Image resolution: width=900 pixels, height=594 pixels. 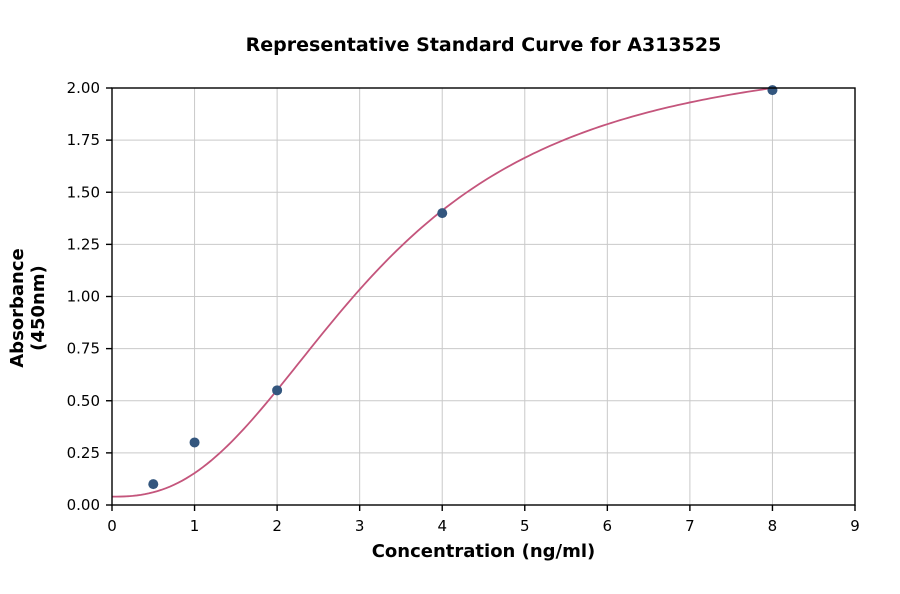 What do you see at coordinates (83, 244) in the screenshot?
I see `y-tick-label: 1.25` at bounding box center [83, 244].